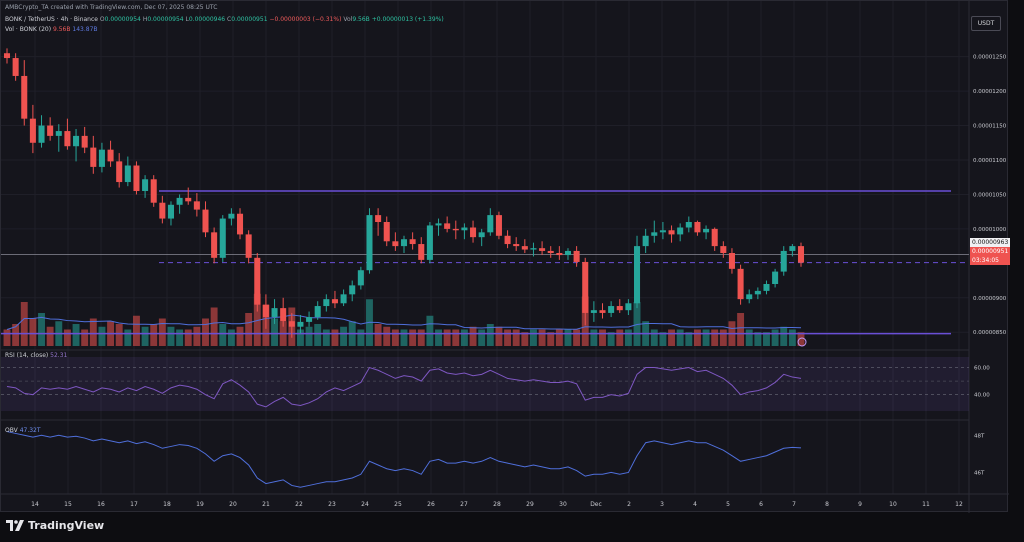 Image resolution: width=1024 pixels, height=542 pixels. Describe the element at coordinates (27, 355) in the screenshot. I see `rsi-label: RSI (14, close)` at that location.